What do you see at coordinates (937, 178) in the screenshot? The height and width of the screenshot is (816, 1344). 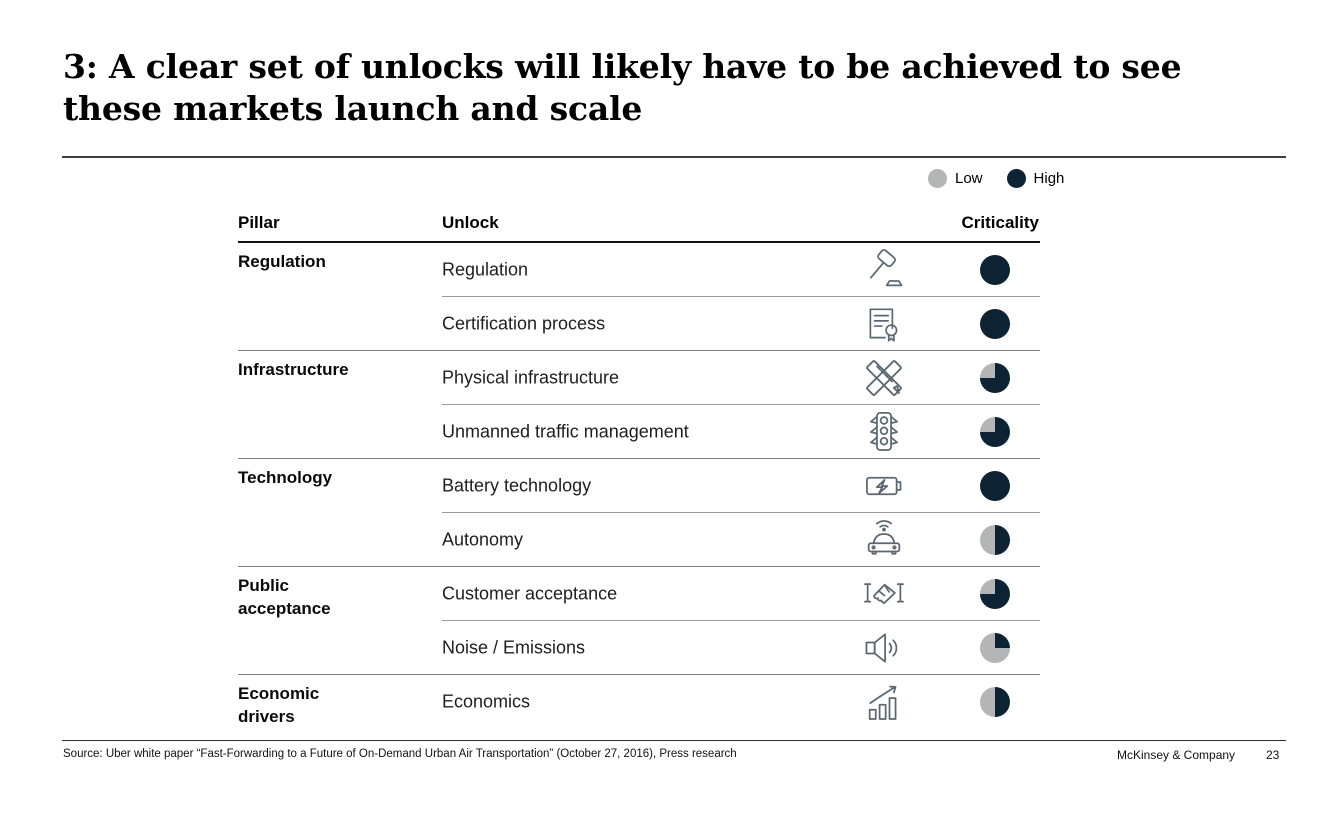 I see `low-dot-icon` at bounding box center [937, 178].